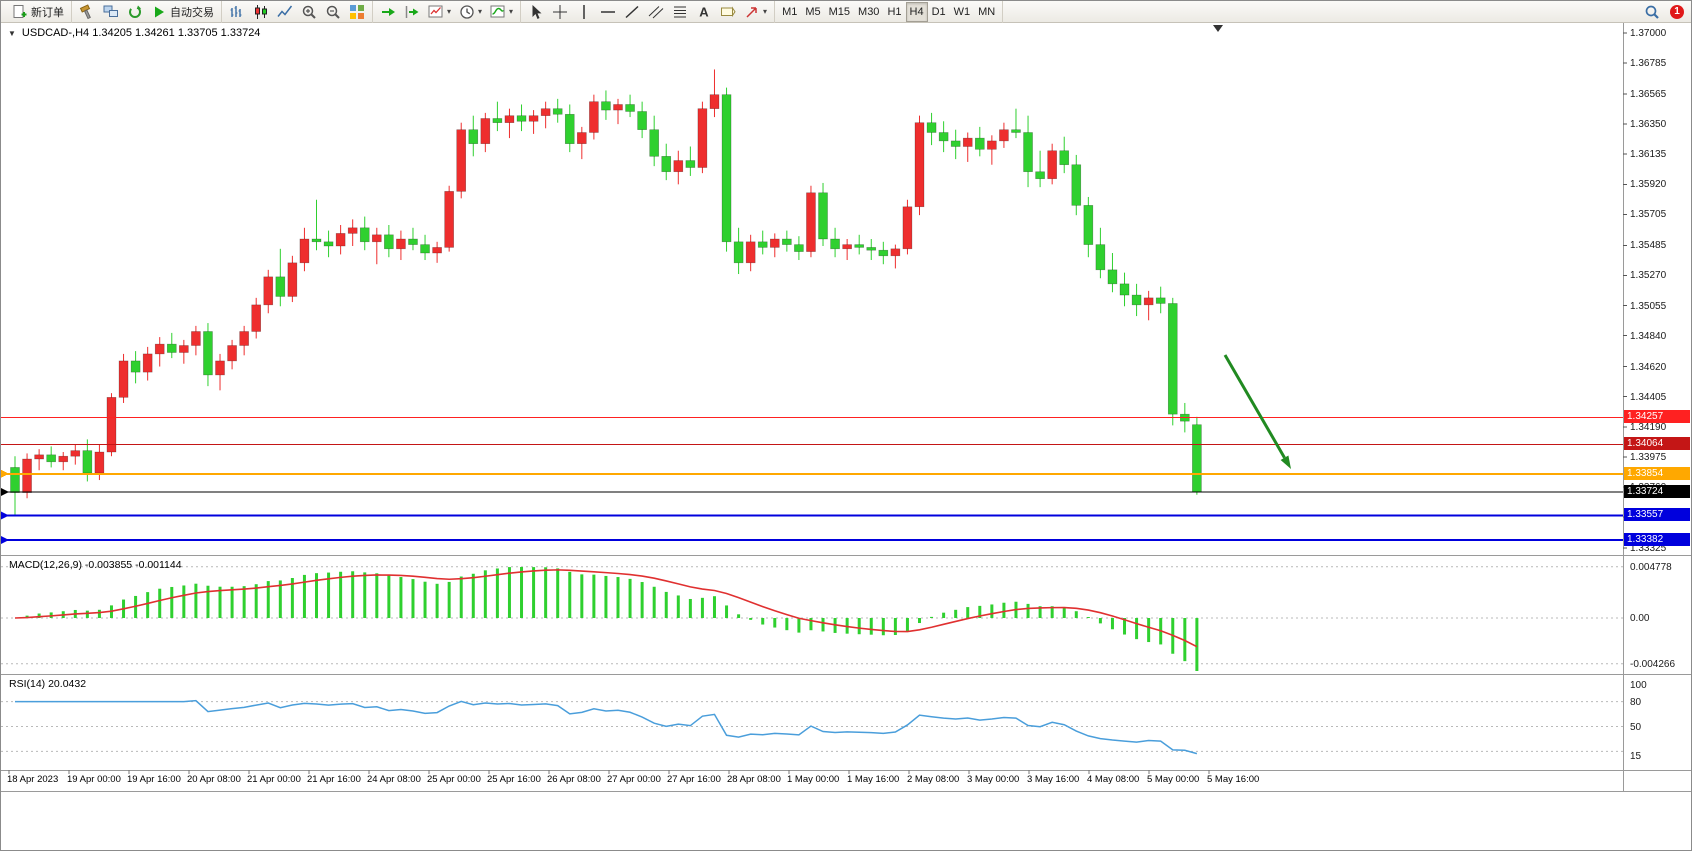 The height and width of the screenshot is (851, 1692). What do you see at coordinates (632, 12) in the screenshot?
I see `trendline-button` at bounding box center [632, 12].